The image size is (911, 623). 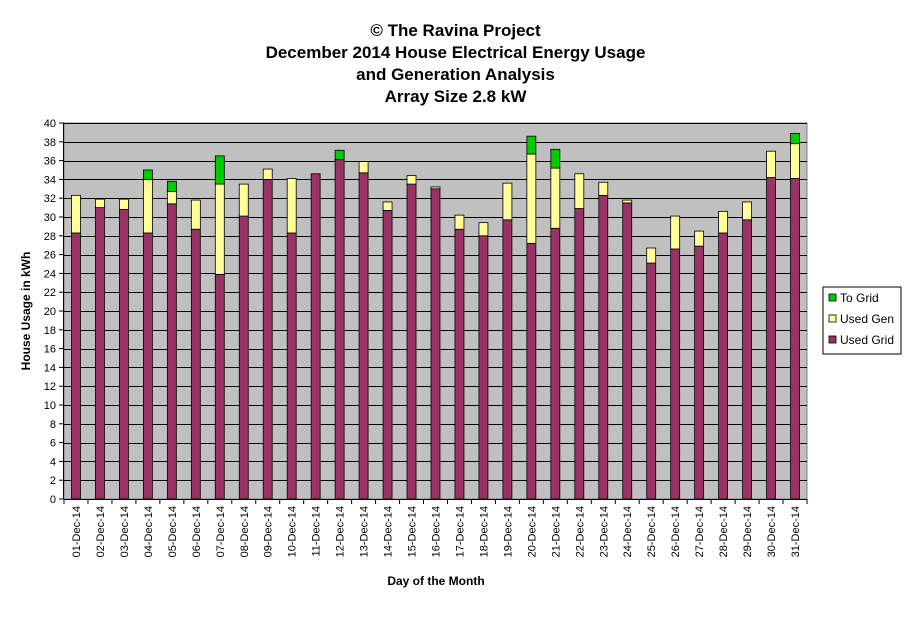 I want to click on x-tick-label: 24-Dec-14, so click(x=628, y=531).